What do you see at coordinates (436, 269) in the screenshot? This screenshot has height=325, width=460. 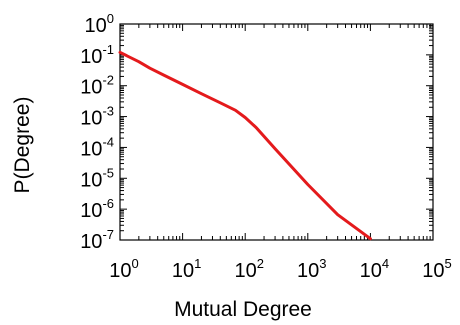 I see `x-tick-label: 10⁵` at bounding box center [436, 269].